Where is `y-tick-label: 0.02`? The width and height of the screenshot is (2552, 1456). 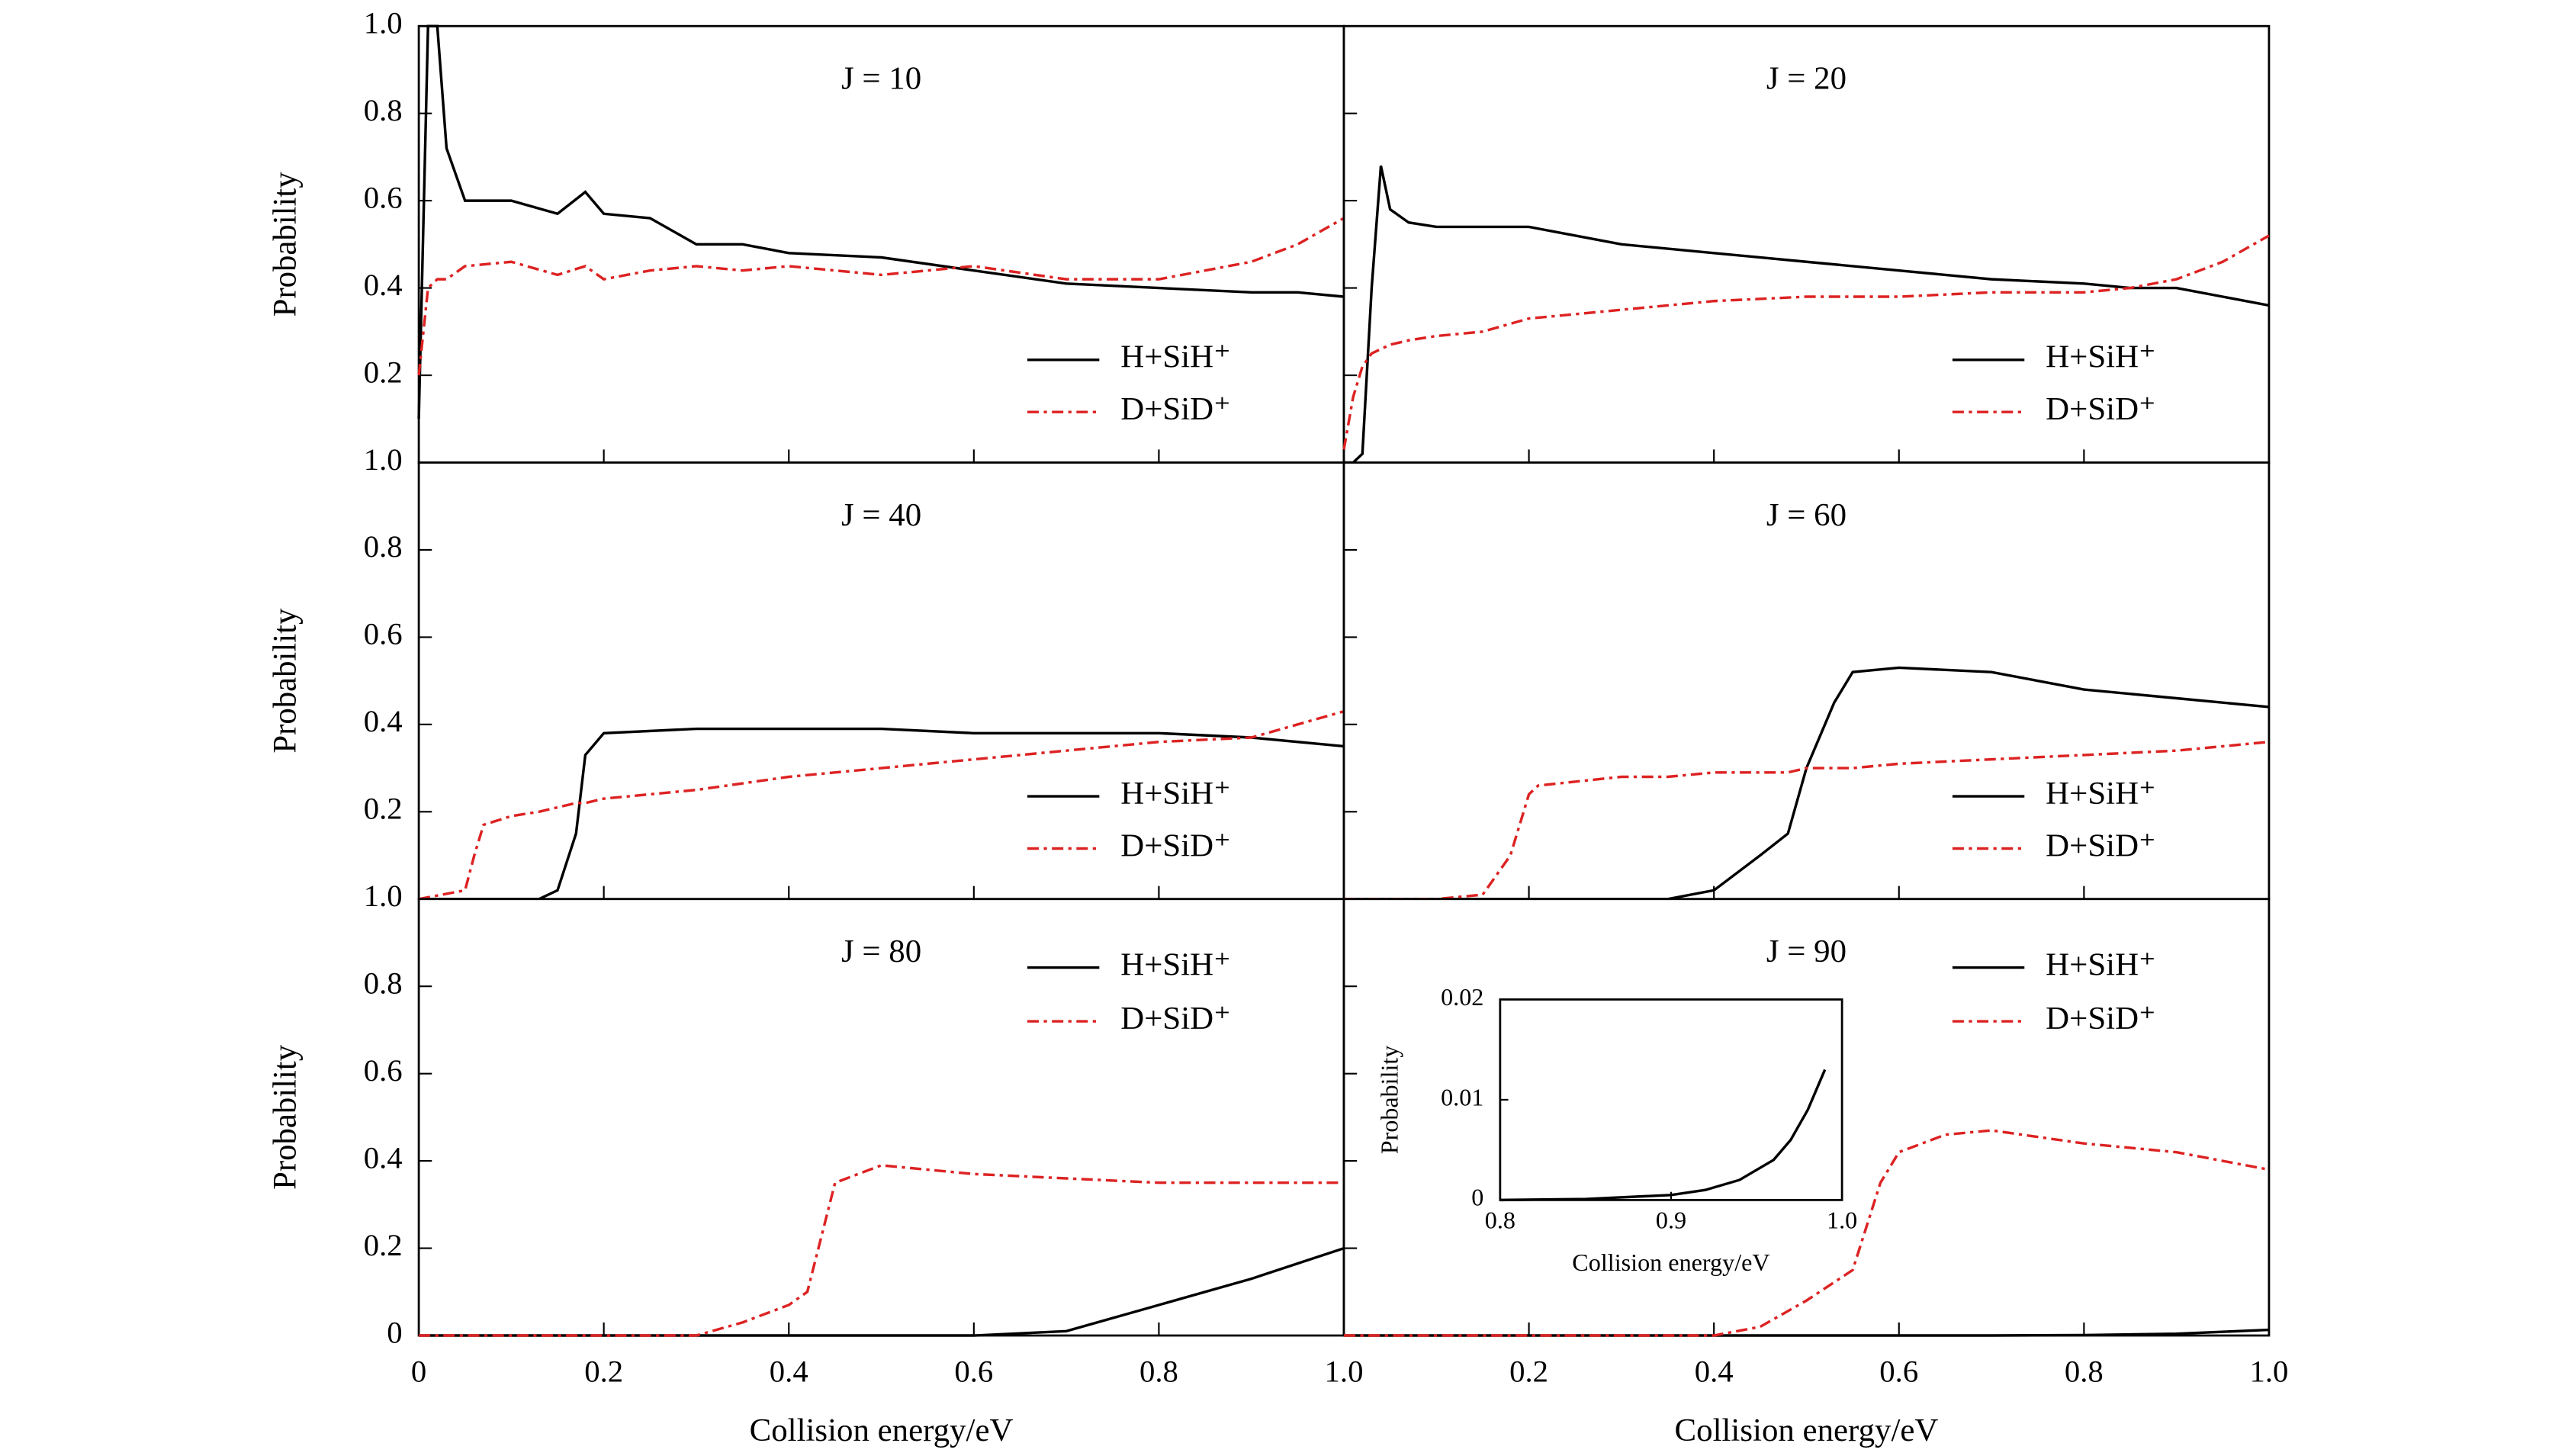
y-tick-label: 0.02 is located at coordinates (1462, 997).